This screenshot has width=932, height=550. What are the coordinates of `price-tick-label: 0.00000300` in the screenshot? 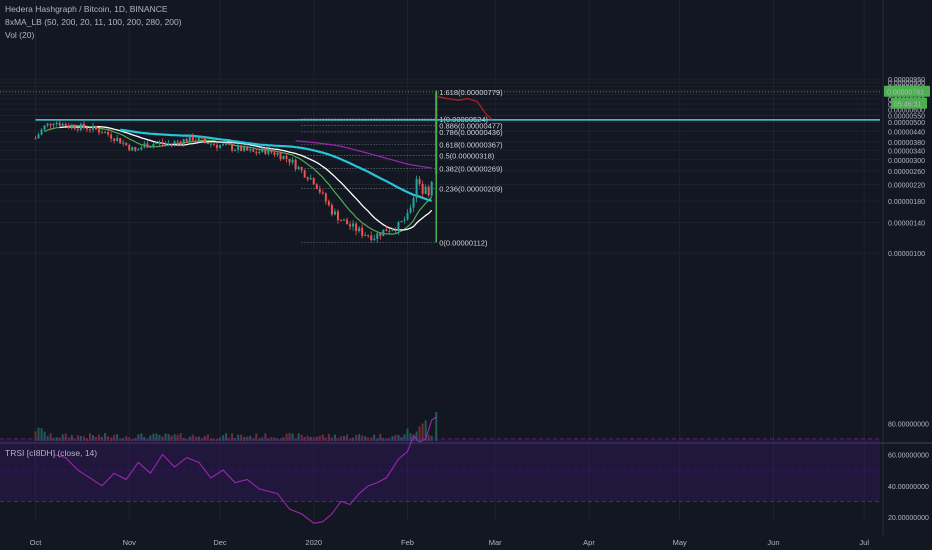 It's located at (906, 161).